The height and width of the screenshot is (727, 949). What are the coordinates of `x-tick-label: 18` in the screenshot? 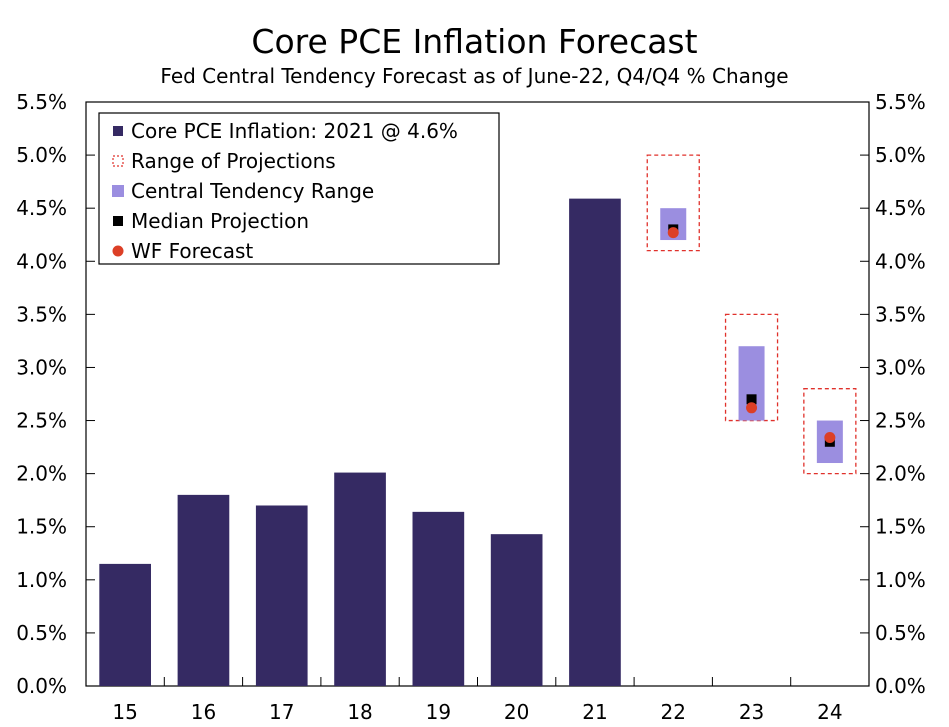 It's located at (359, 712).